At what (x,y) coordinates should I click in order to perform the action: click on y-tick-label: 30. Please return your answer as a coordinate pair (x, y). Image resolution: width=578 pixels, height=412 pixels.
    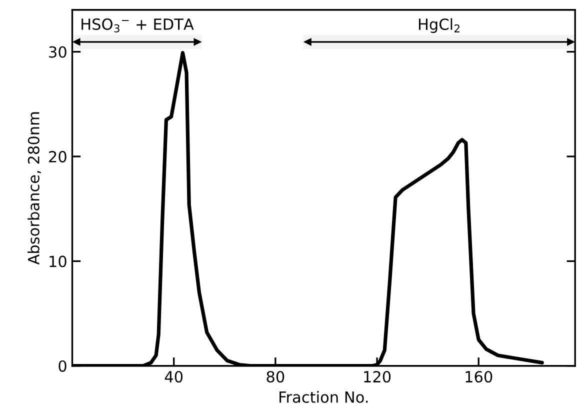
    Looking at the image, I should click on (57, 52).